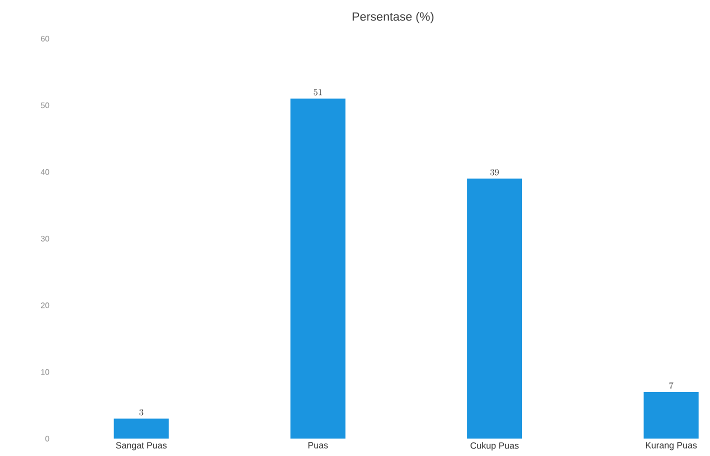 This screenshot has height=456, width=710. What do you see at coordinates (393, 18) in the screenshot?
I see `chart-title: Persentase (%)` at bounding box center [393, 18].